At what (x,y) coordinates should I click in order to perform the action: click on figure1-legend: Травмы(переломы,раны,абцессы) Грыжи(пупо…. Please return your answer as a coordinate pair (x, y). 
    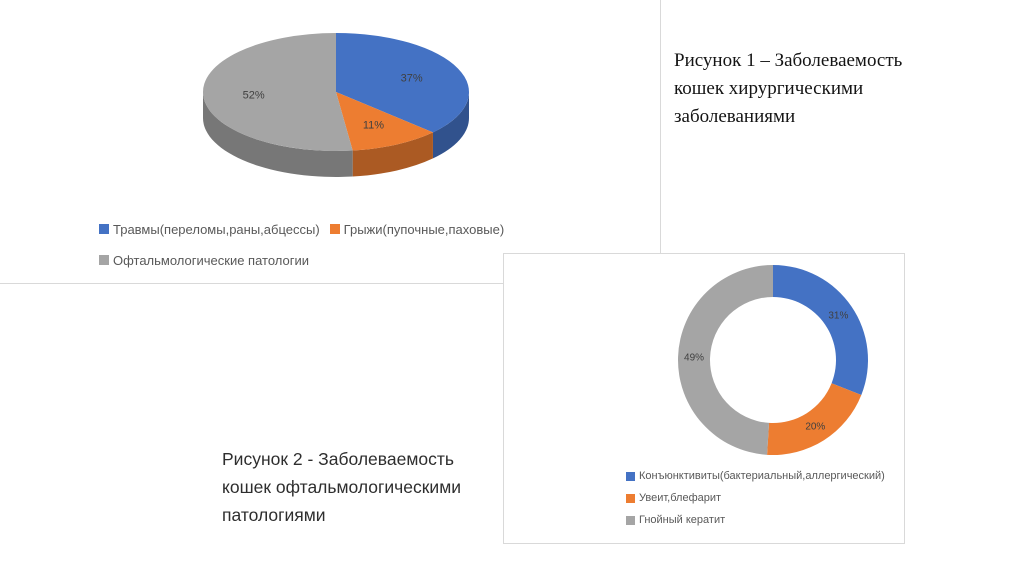
    Looking at the image, I should click on (306, 252).